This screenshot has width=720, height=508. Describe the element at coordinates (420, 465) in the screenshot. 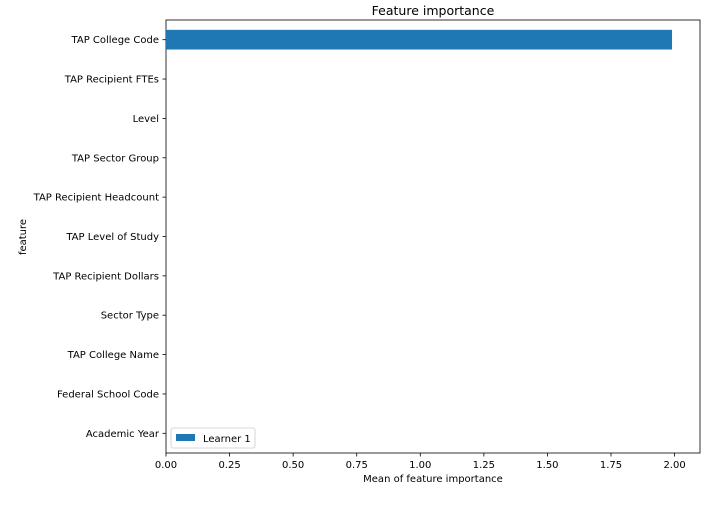

I see `x-tick-label: 1.00` at that location.